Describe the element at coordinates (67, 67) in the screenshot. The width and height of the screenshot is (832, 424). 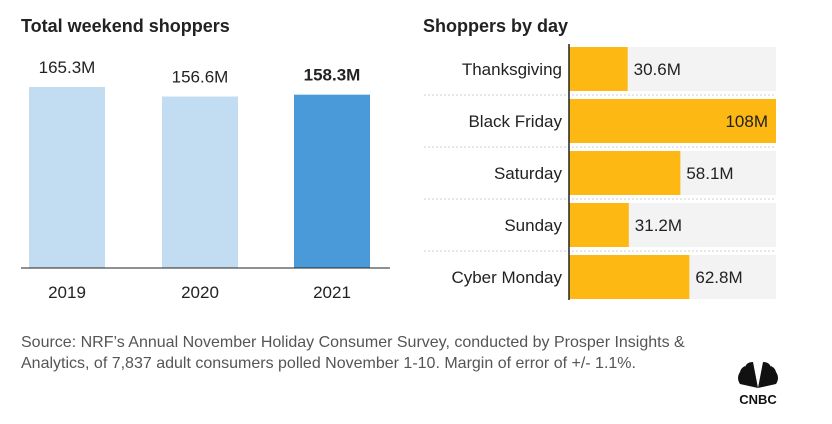
I see `bar-value-label: 165.3M` at that location.